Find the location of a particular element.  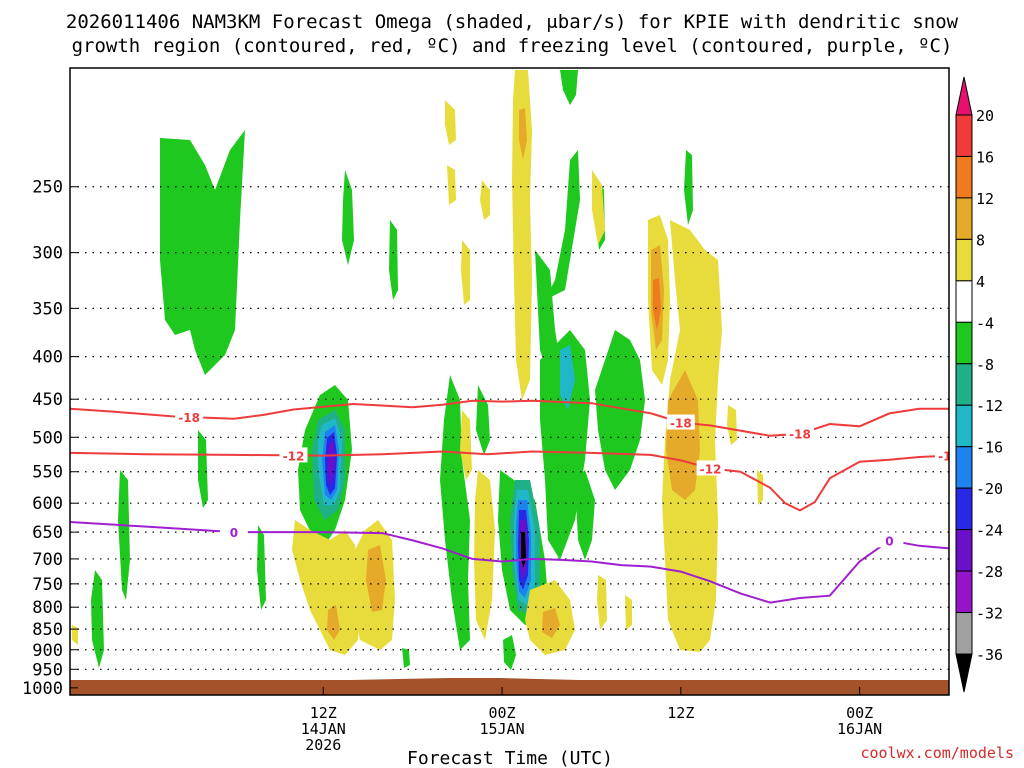

y-tick-label: 750 is located at coordinates (47, 585).